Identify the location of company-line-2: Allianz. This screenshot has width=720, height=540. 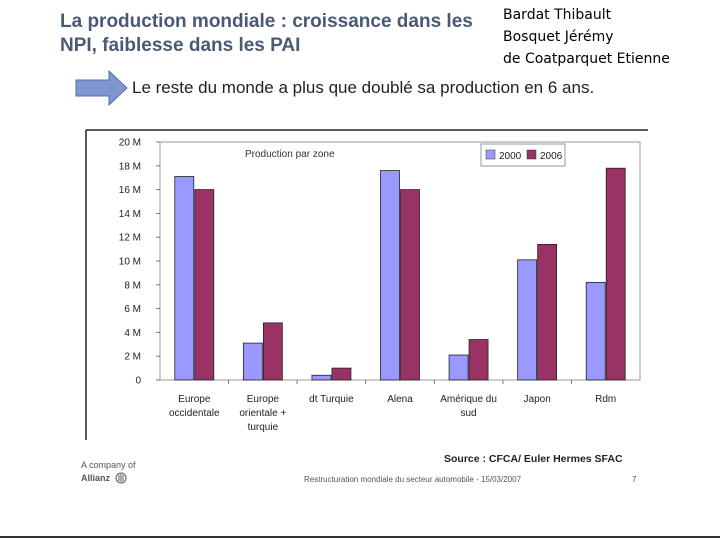
(96, 478).